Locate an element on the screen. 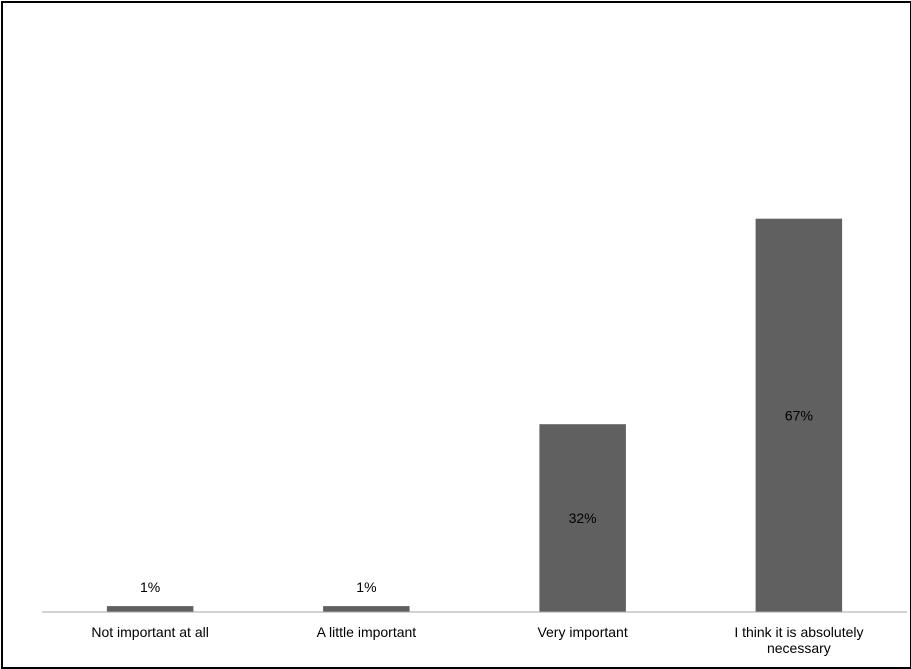 Image resolution: width=911 pixels, height=669 pixels. x-tick-label-line: Very important is located at coordinates (582, 632).